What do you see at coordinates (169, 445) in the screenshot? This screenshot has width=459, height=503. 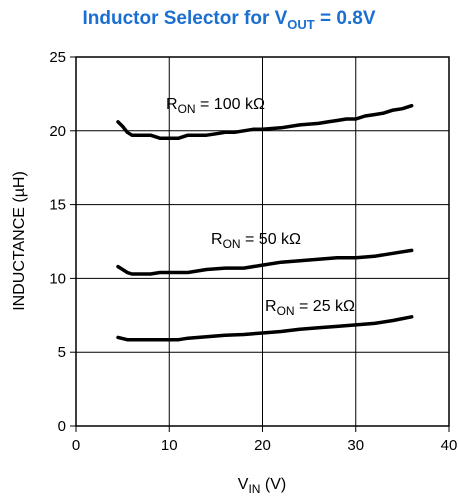 I see `x-tick-label: 10` at bounding box center [169, 445].